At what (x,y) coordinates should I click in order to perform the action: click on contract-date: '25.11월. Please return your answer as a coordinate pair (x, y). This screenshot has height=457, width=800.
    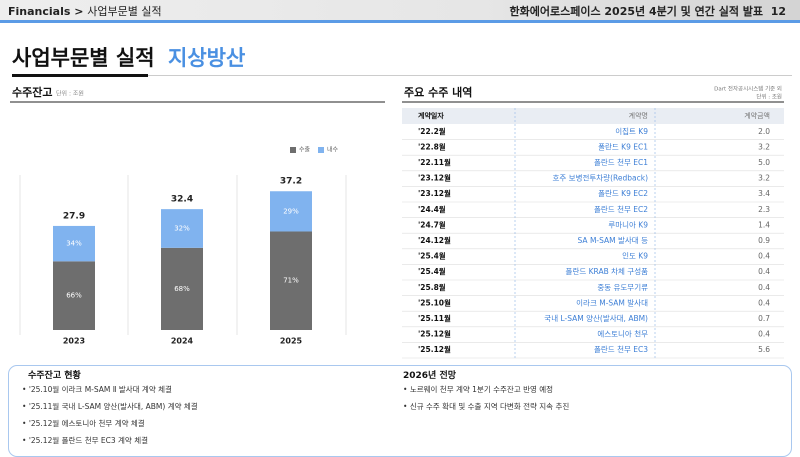
    Looking at the image, I should click on (434, 318).